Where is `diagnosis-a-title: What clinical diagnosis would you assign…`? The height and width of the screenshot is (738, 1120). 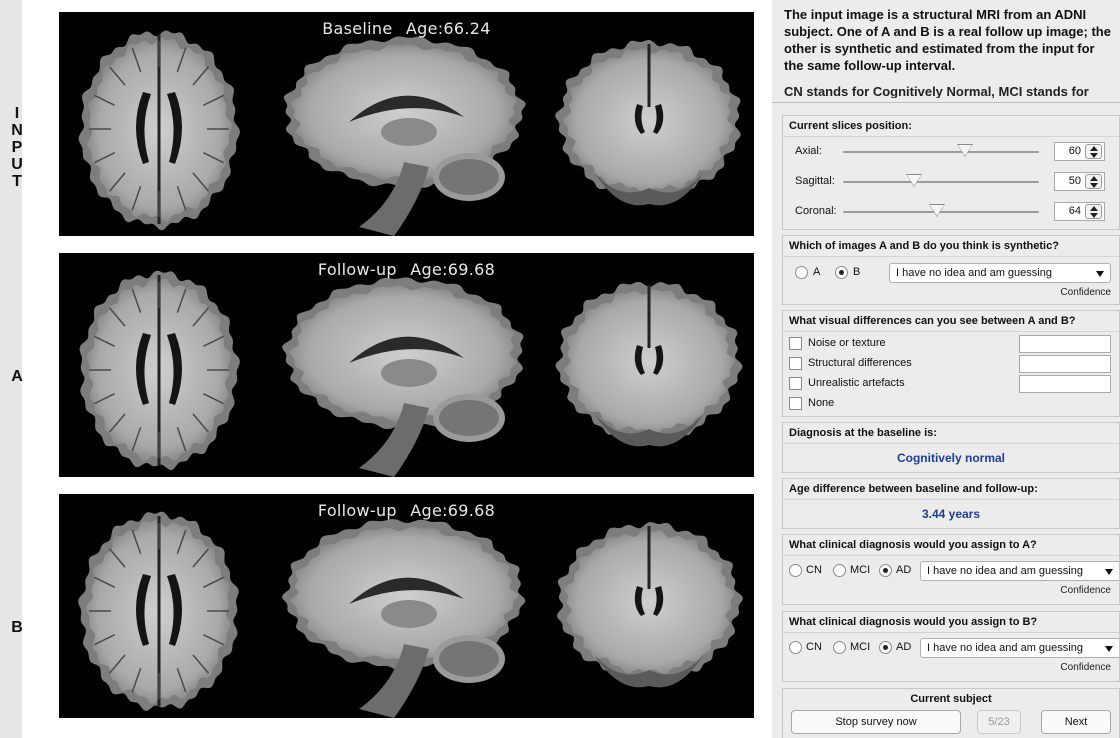 diagnosis-a-title: What clinical diagnosis would you assign… is located at coordinates (951, 545).